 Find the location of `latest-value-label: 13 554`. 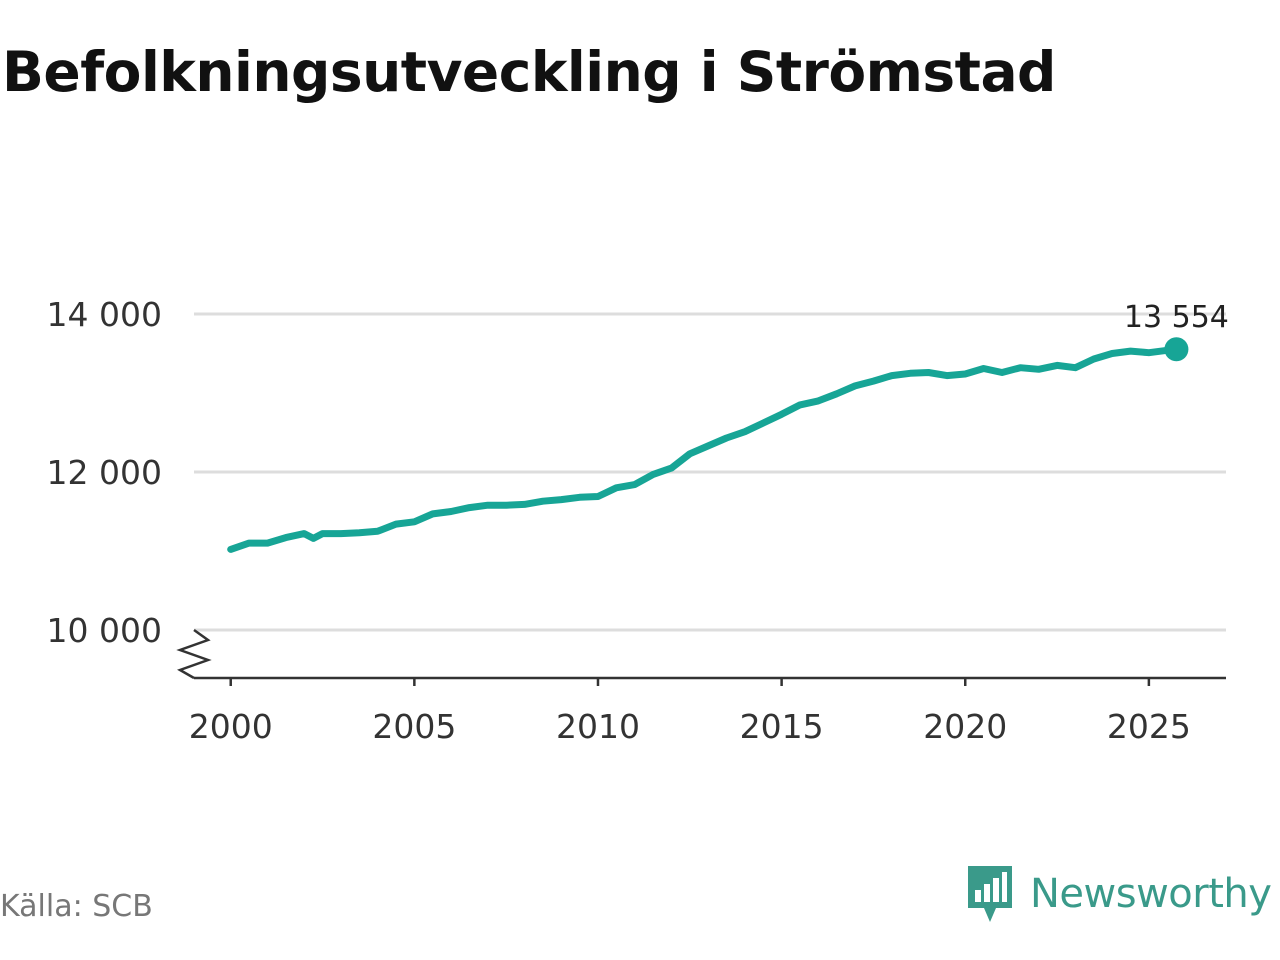

latest-value-label: 13 554 is located at coordinates (1176, 317).